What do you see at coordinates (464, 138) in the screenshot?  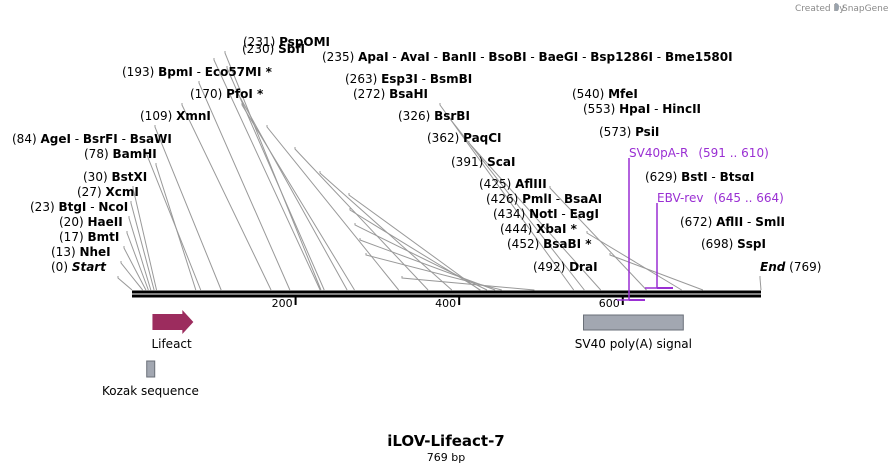 I see `site-label-paqci: (362) PaqCI` at bounding box center [464, 138].